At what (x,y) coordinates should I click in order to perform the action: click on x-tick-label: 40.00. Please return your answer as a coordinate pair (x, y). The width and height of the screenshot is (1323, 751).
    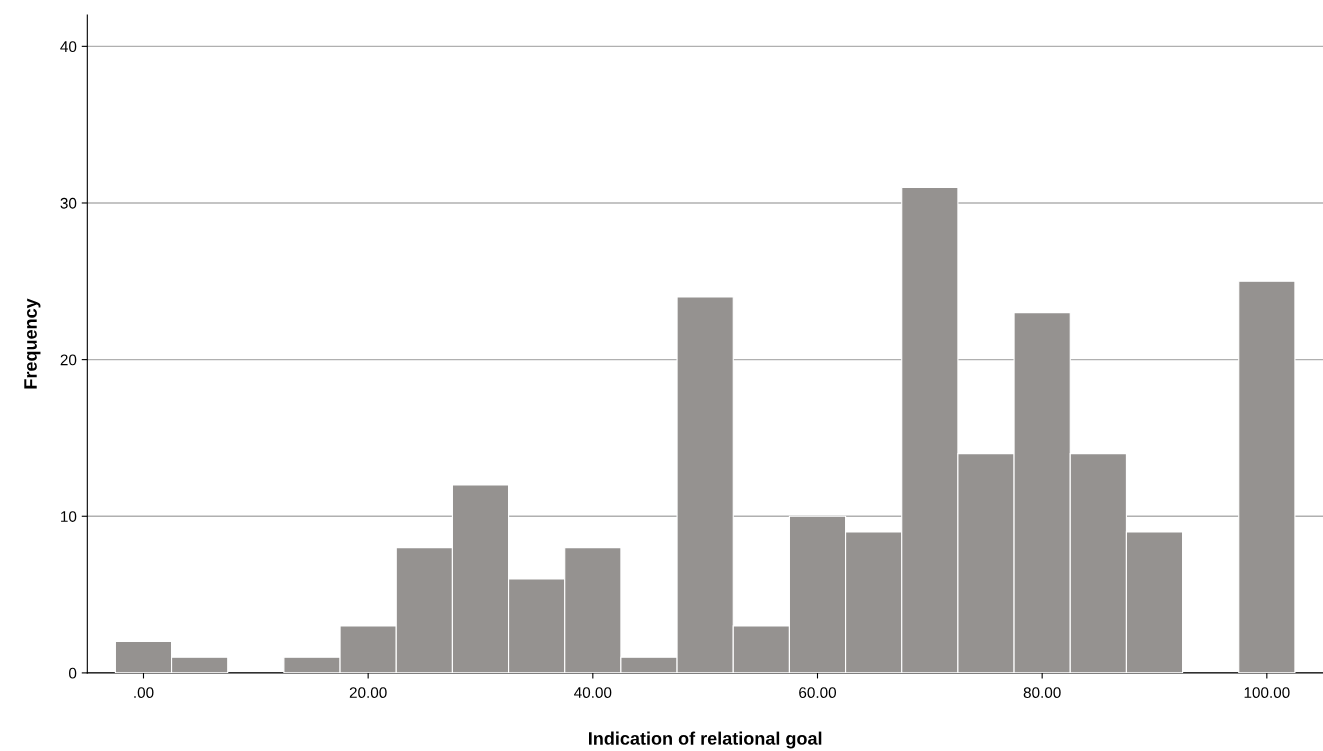
    Looking at the image, I should click on (593, 693).